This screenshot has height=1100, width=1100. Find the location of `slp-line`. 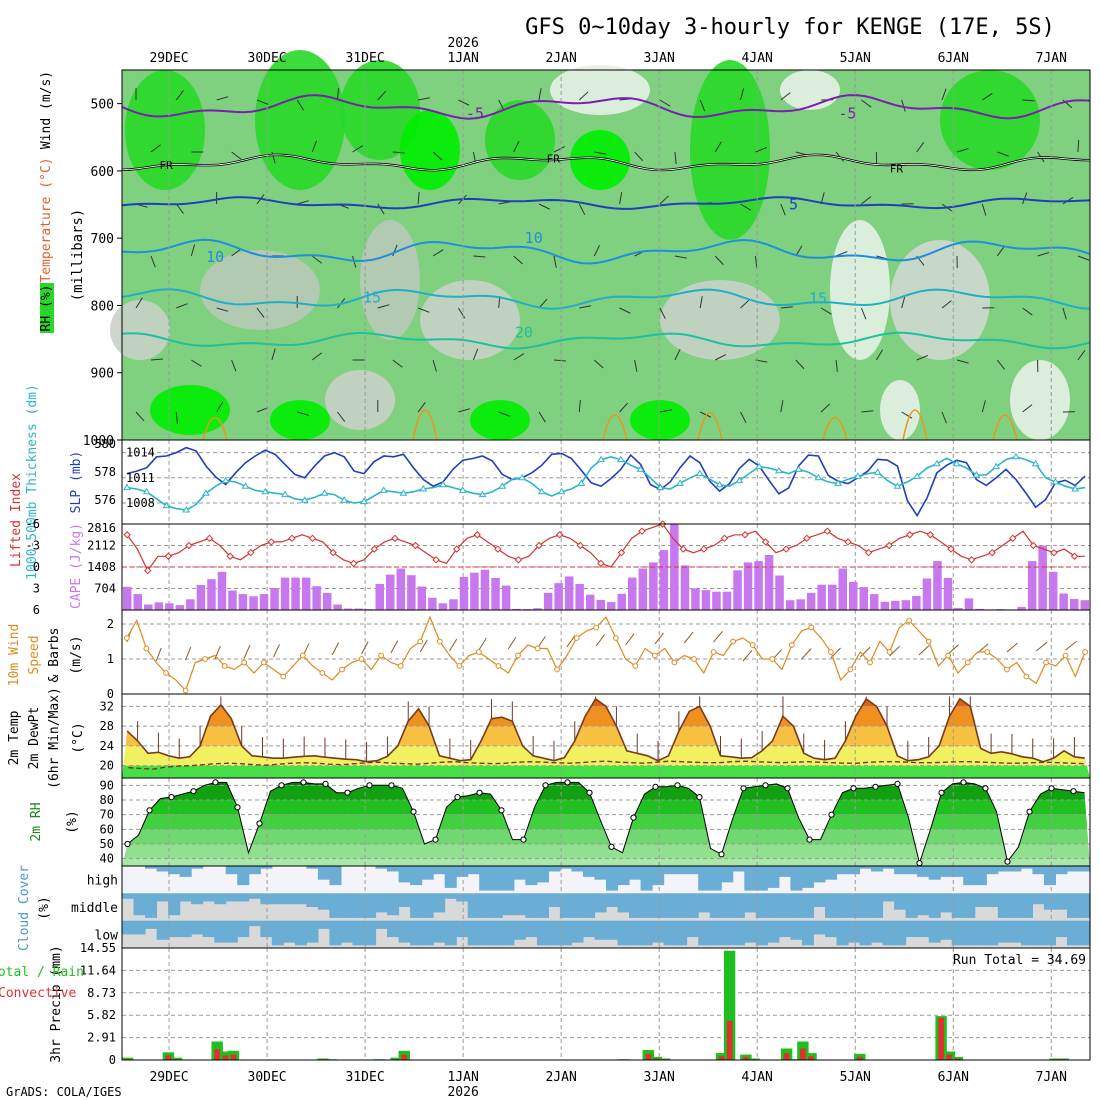

slp-line is located at coordinates (606, 482).